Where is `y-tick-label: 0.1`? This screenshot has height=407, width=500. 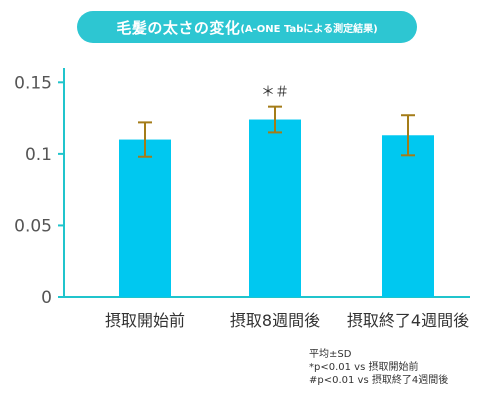 y-tick-label: 0.1 is located at coordinates (38, 155).